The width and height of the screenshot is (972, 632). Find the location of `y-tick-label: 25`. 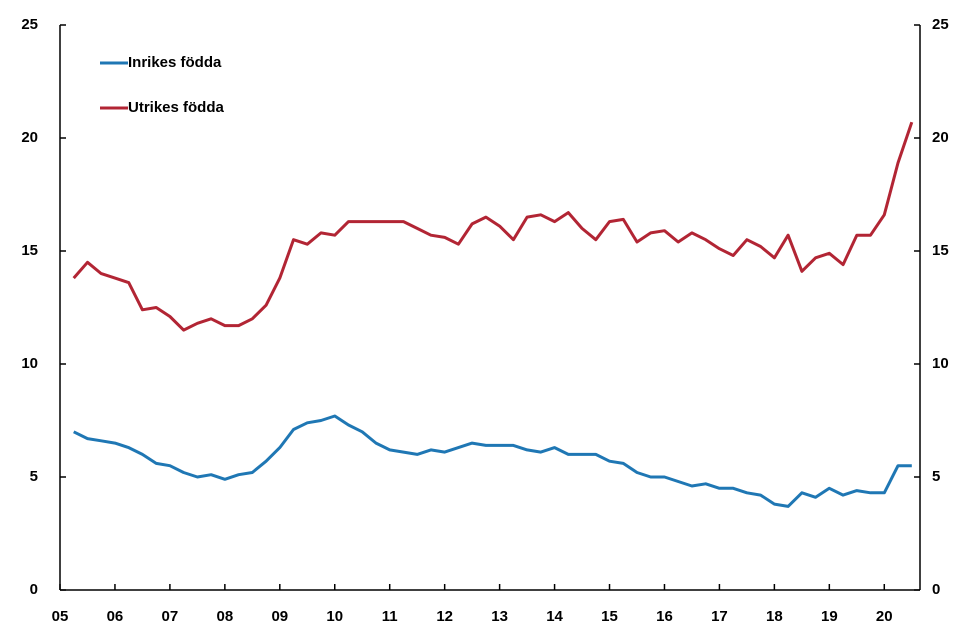

y-tick-label: 25 is located at coordinates (29, 24).